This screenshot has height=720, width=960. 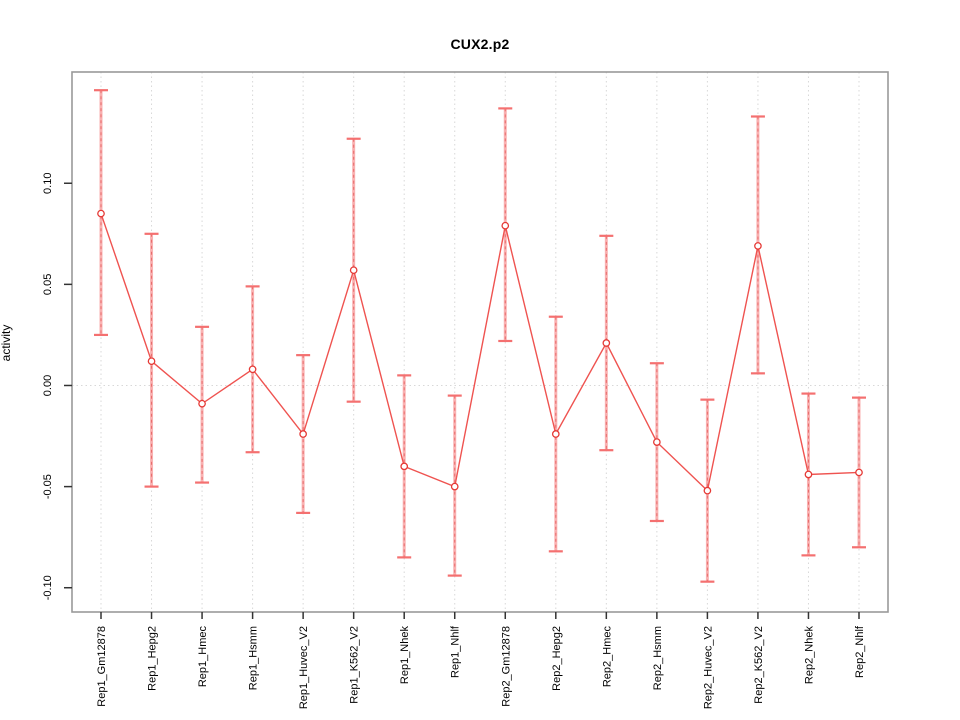 I want to click on y-tick-label: 0.10, so click(x=48, y=183).